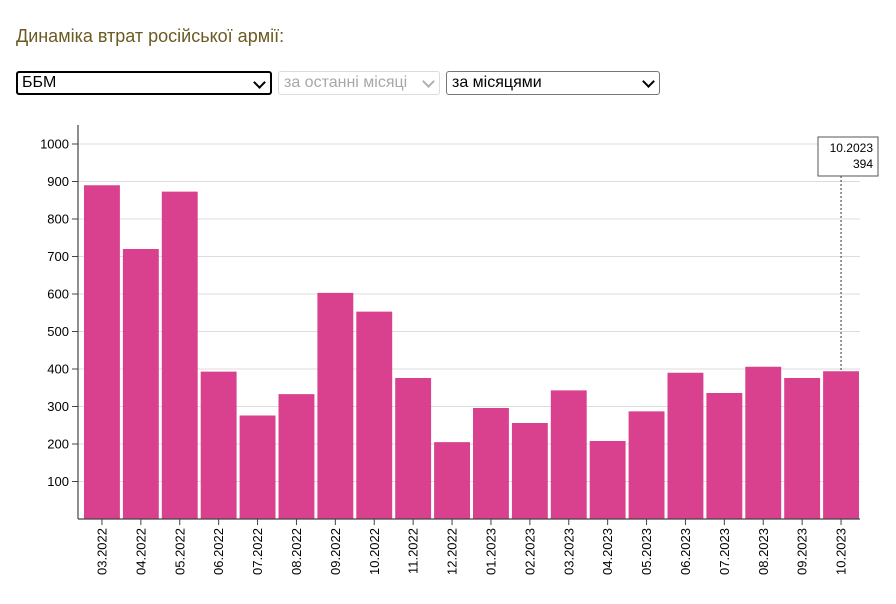 This screenshot has width=896, height=604. I want to click on category-select: ББМ, so click(144, 83).